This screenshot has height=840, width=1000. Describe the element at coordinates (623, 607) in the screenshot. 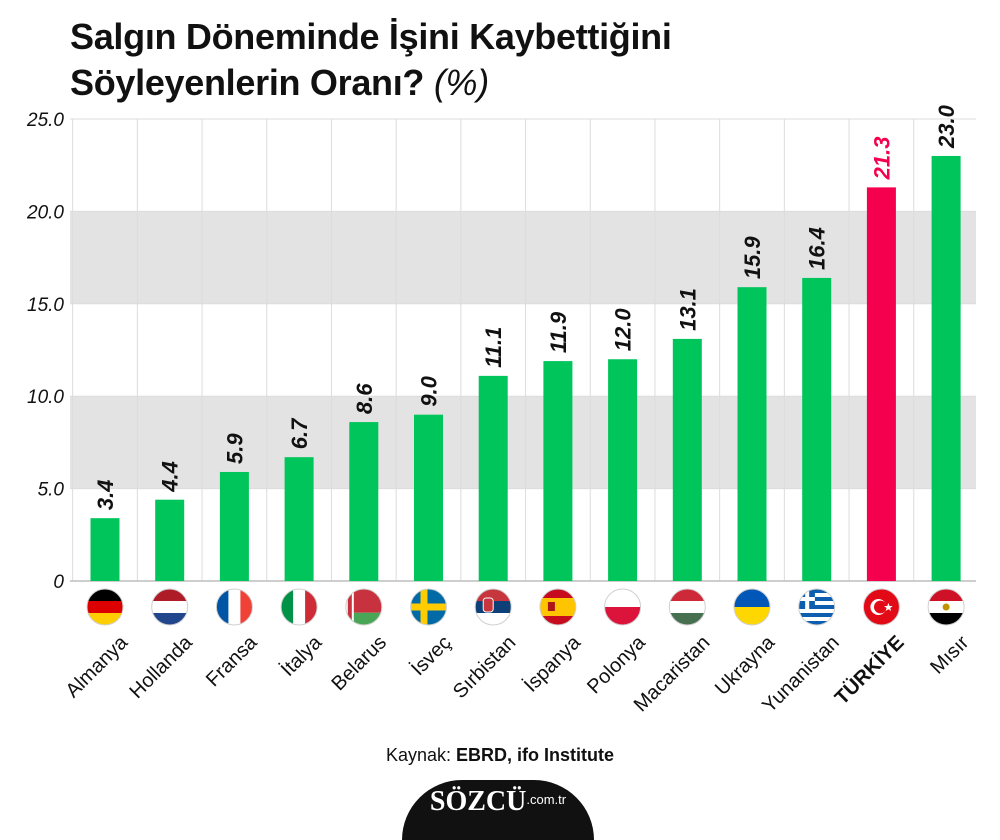

I see `poland-flag` at that location.